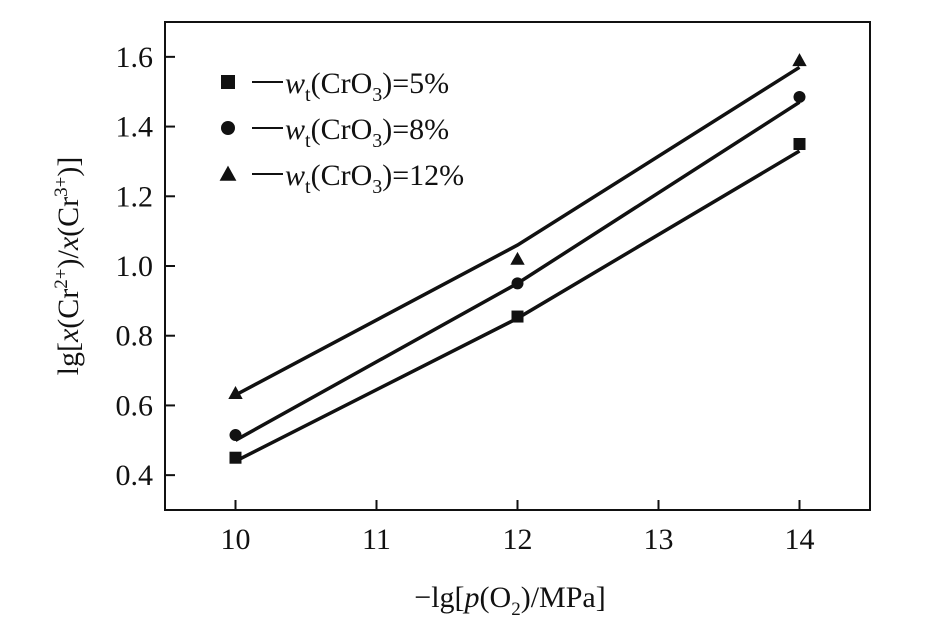 The width and height of the screenshot is (929, 623). What do you see at coordinates (135, 336) in the screenshot?
I see `y-tick-label: 0.8` at bounding box center [135, 336].